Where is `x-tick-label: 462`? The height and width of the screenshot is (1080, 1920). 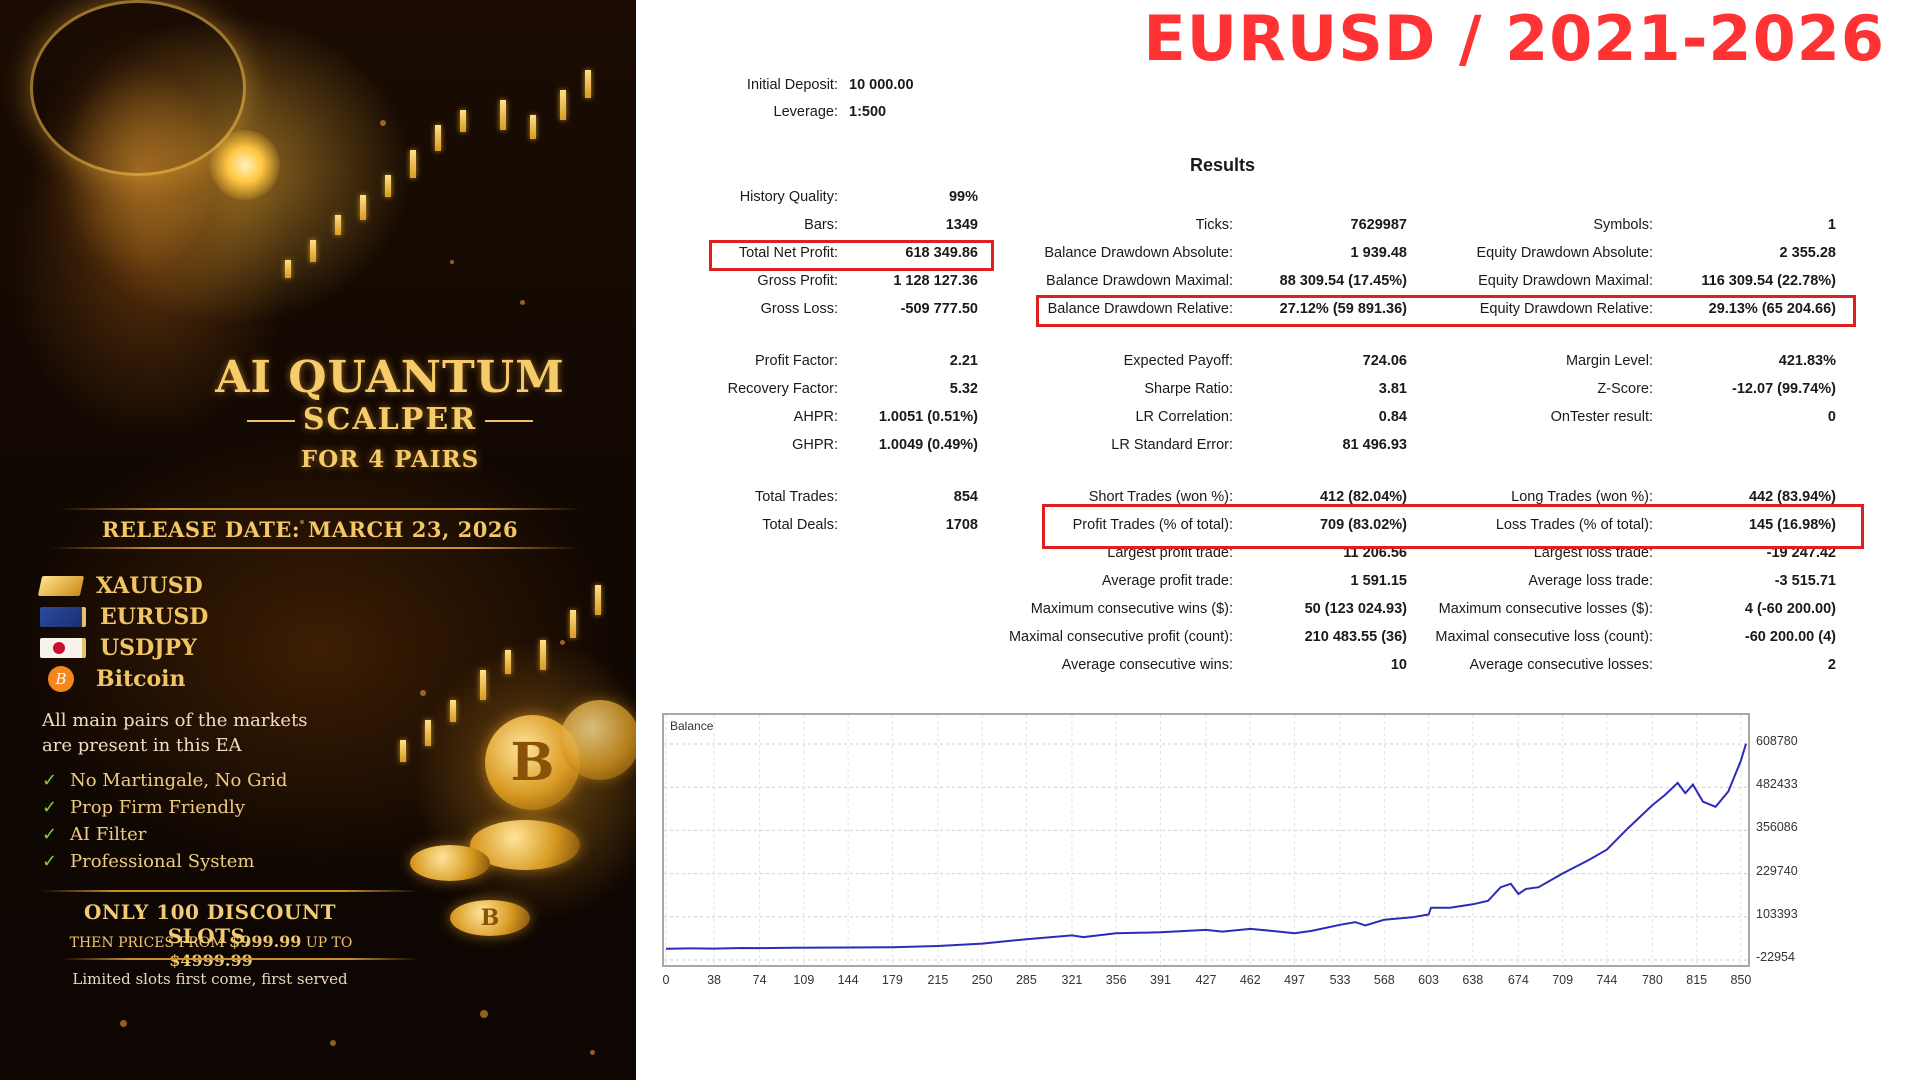 x-tick-label: 462 is located at coordinates (1250, 980).